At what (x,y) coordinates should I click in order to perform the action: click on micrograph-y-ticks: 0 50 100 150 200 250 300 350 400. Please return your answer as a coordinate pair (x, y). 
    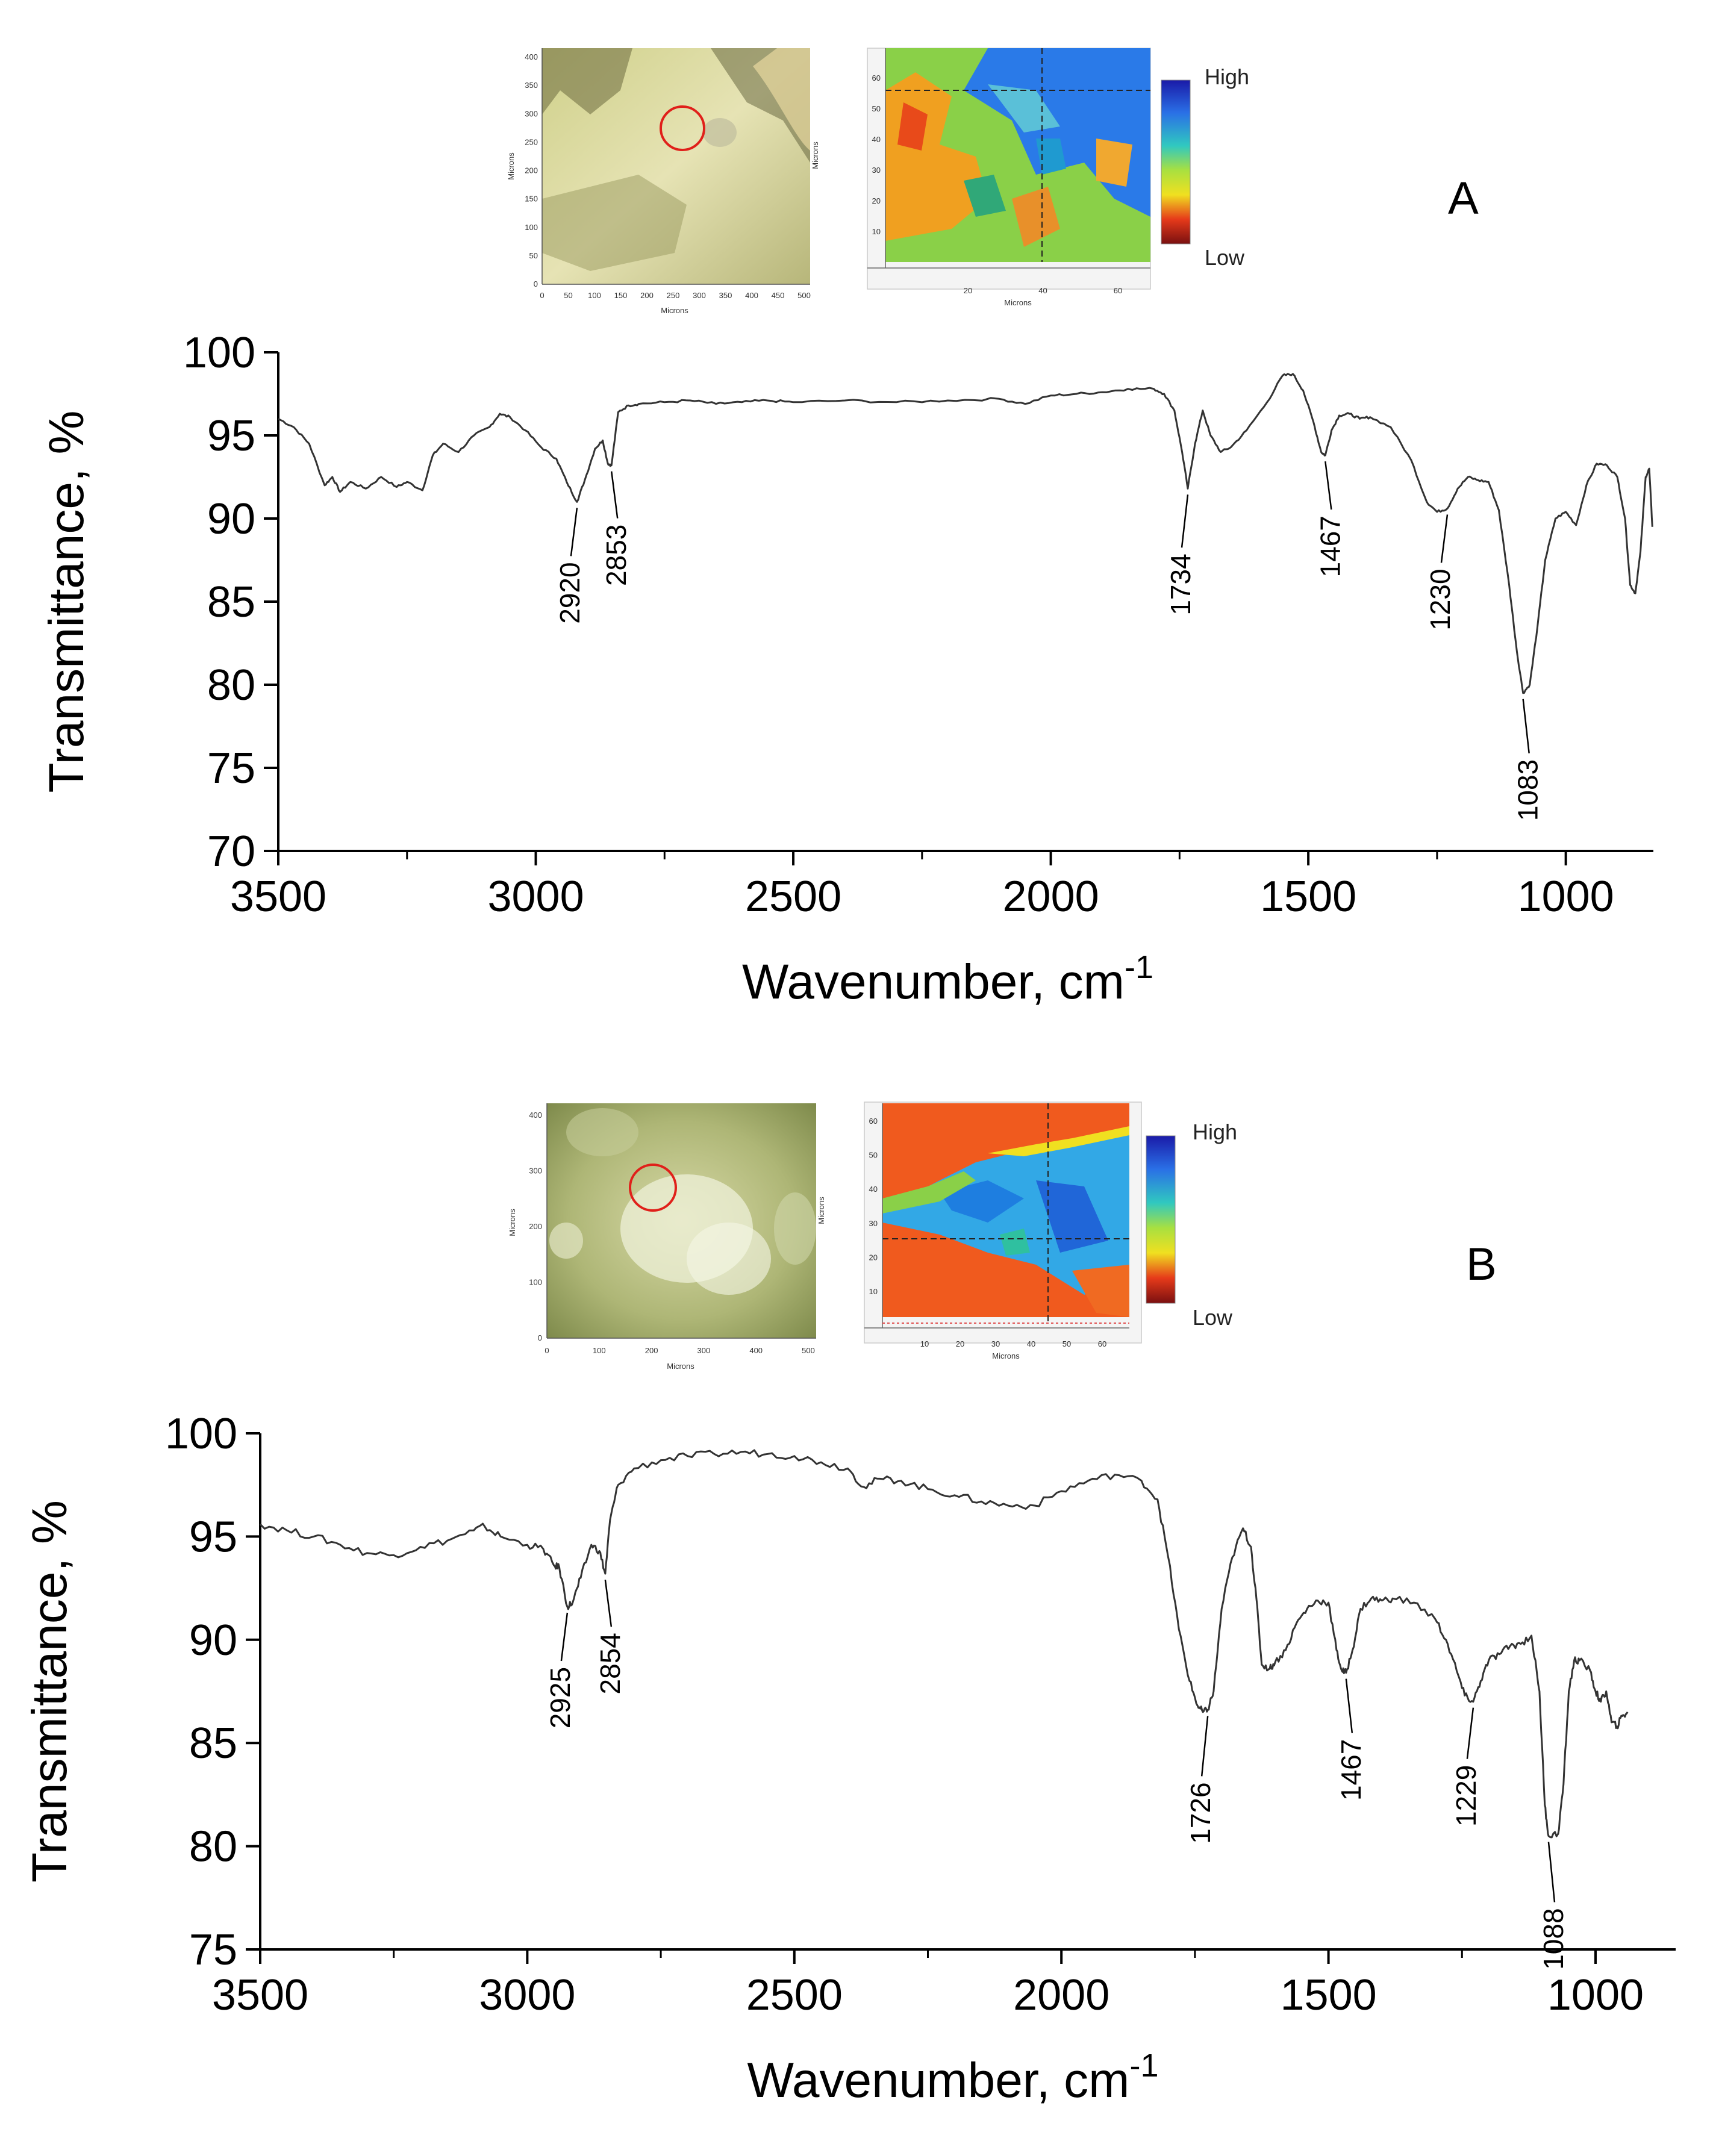
    Looking at the image, I should click on (531, 170).